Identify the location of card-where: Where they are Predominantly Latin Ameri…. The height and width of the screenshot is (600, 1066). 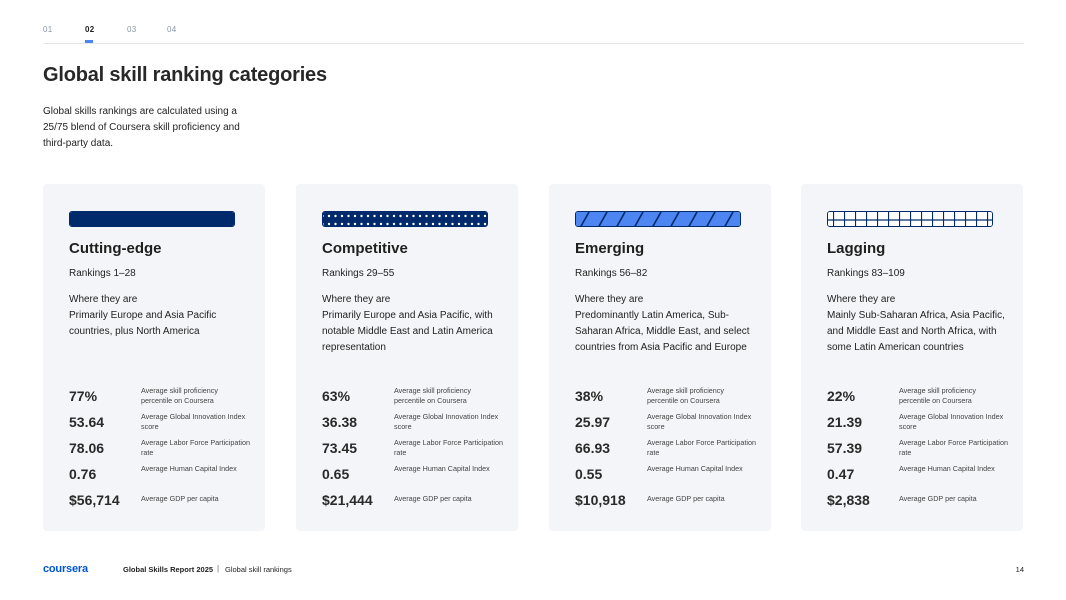
(665, 324).